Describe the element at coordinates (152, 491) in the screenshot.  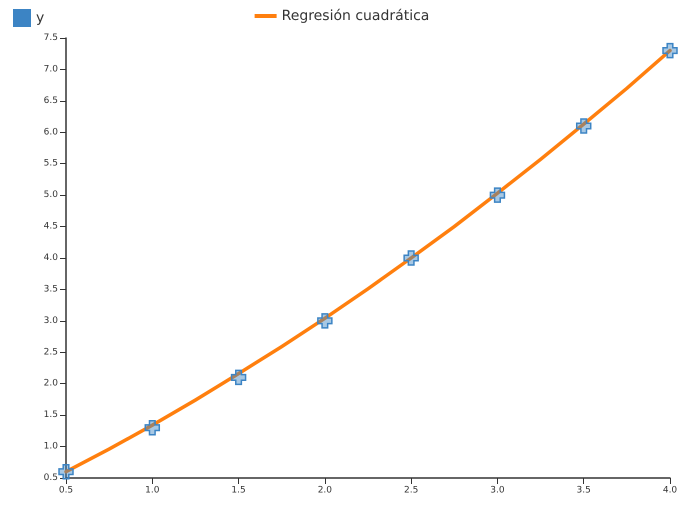
I see `x-tick-label: 1.0` at that location.